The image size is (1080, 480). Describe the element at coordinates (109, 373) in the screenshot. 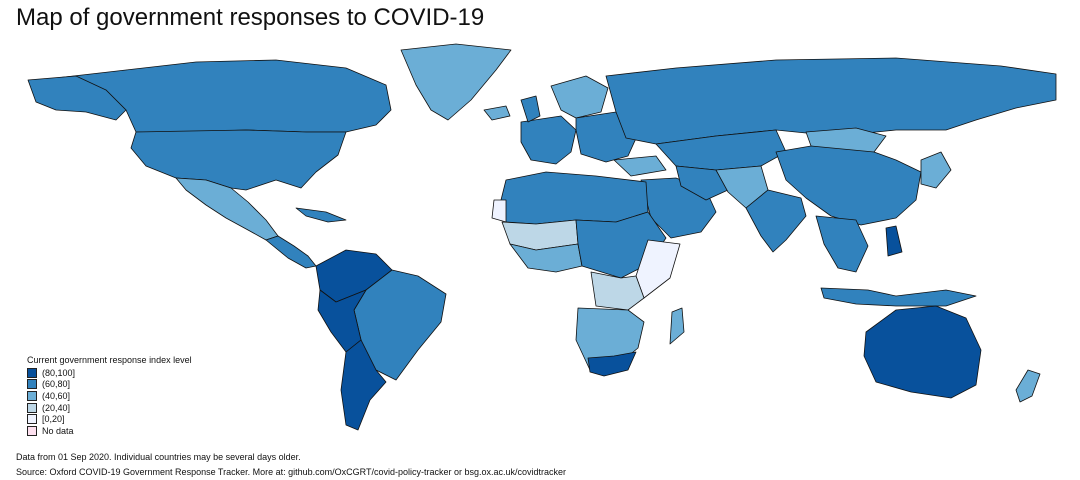

I see `legend-item: (80,100]` at that location.